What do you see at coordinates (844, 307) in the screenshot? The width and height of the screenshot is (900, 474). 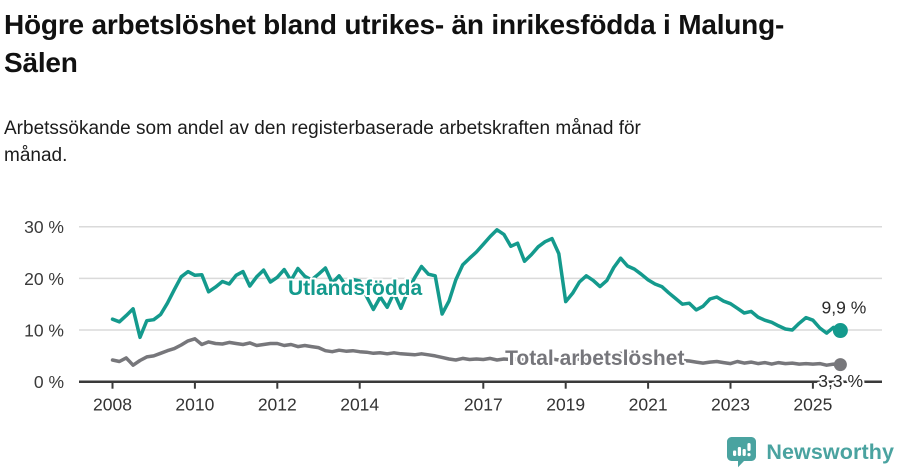 I see `end-value-utlandsfodda: 9,9 %` at bounding box center [844, 307].